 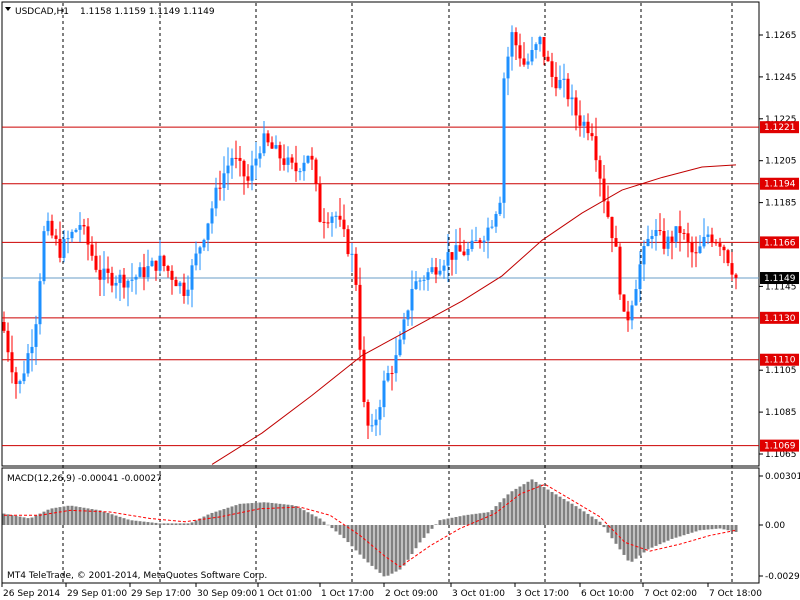 What do you see at coordinates (779, 527) in the screenshot?
I see `macd-axis: 0.00301 0.00 -0.00293` at bounding box center [779, 527].